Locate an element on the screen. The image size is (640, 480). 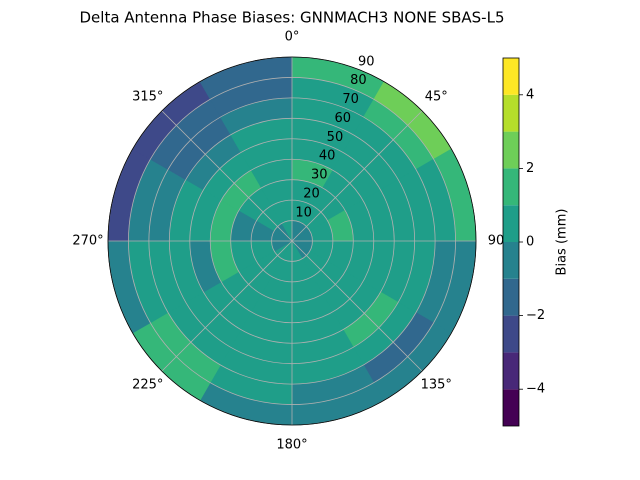
theta-tick-label: 0° is located at coordinates (292, 37).